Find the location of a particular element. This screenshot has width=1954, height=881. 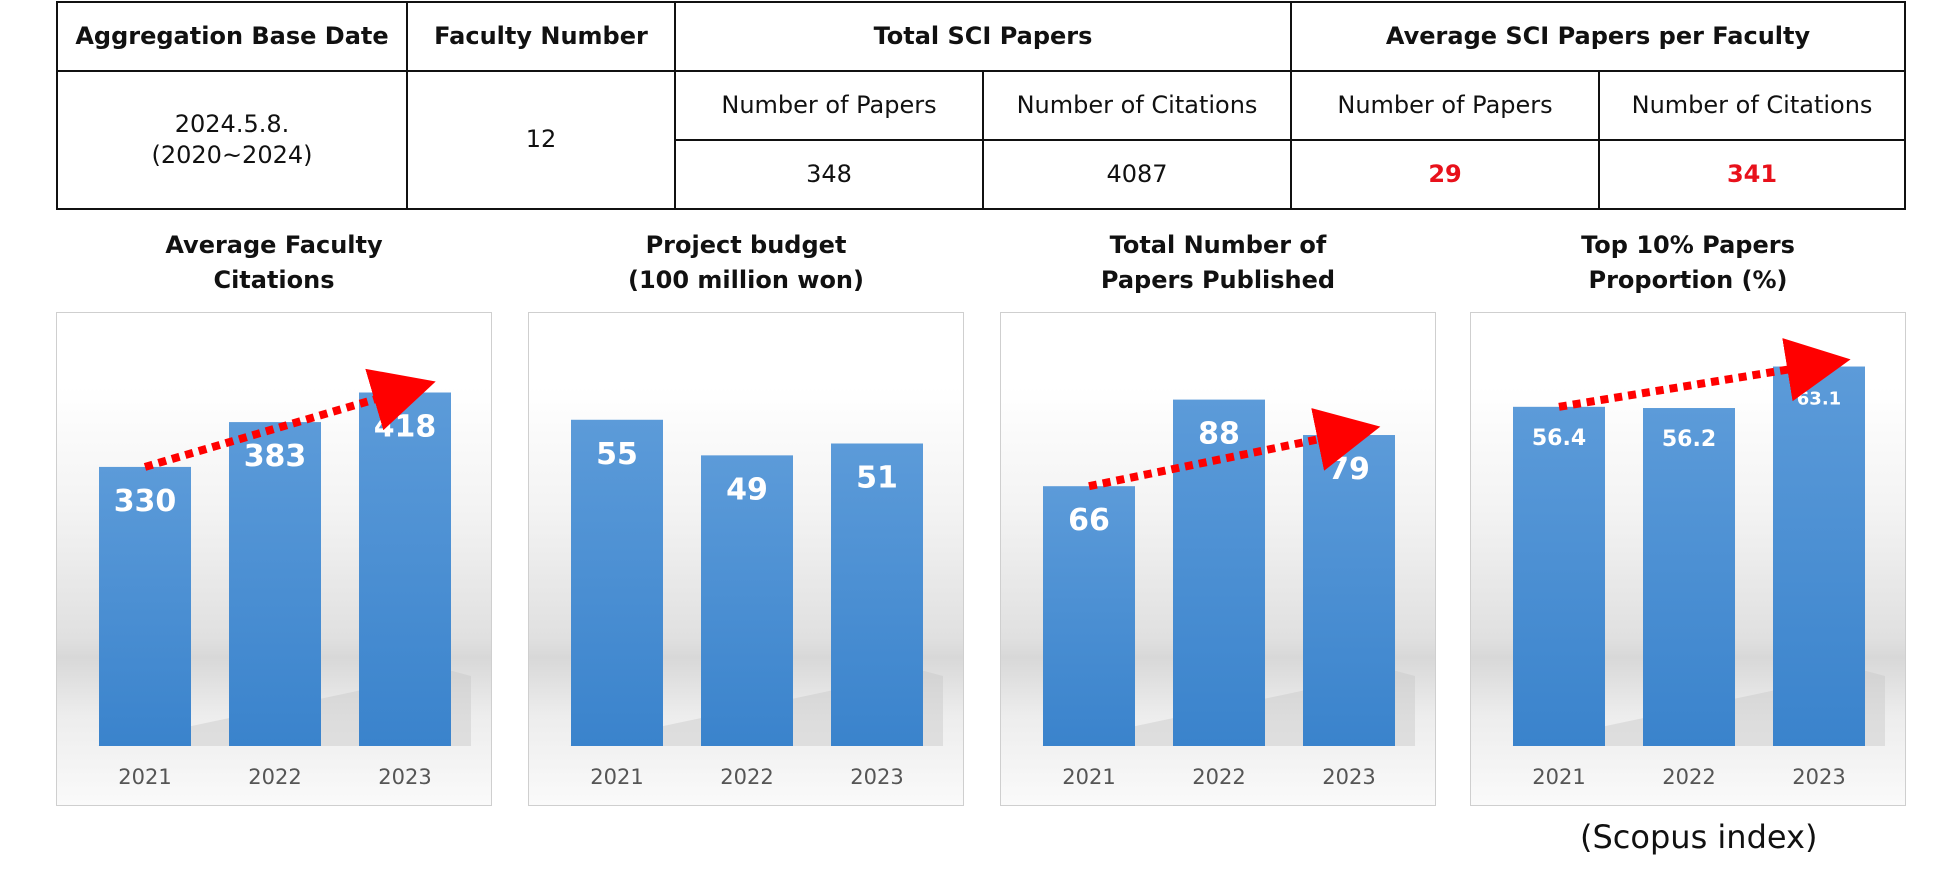

chart-title: Top 10% Papers Proportion (%) is located at coordinates (1688, 263).